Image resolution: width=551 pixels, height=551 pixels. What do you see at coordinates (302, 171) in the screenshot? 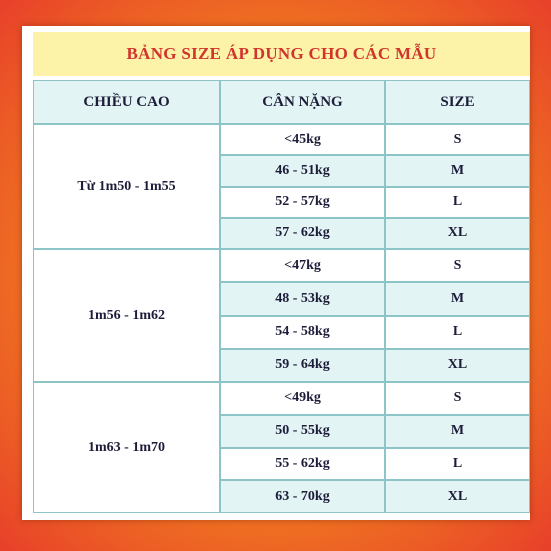
I see `weight-cell: 46 - 51kg` at bounding box center [302, 171].